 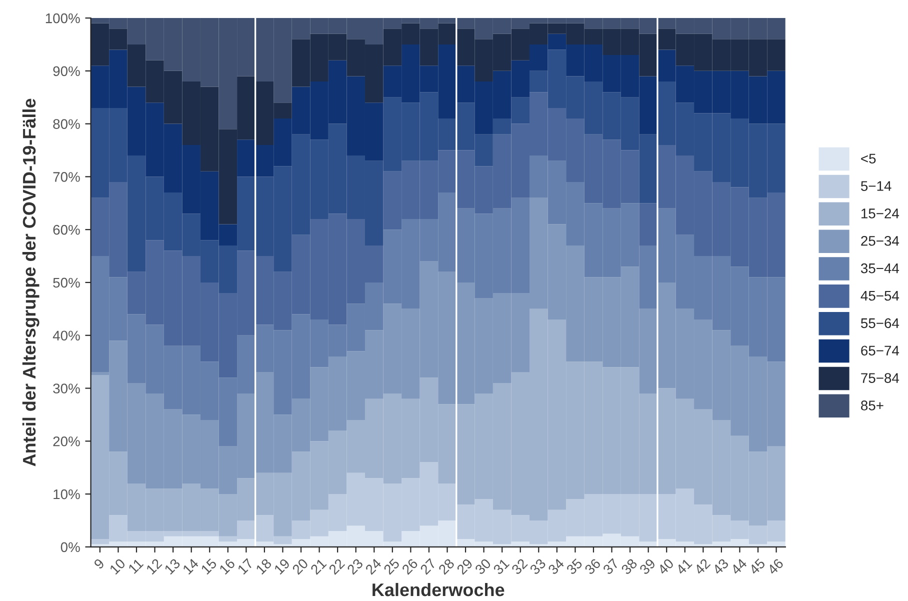 What do you see at coordinates (683, 567) in the screenshot?
I see `x-tick-label: 41` at bounding box center [683, 567].